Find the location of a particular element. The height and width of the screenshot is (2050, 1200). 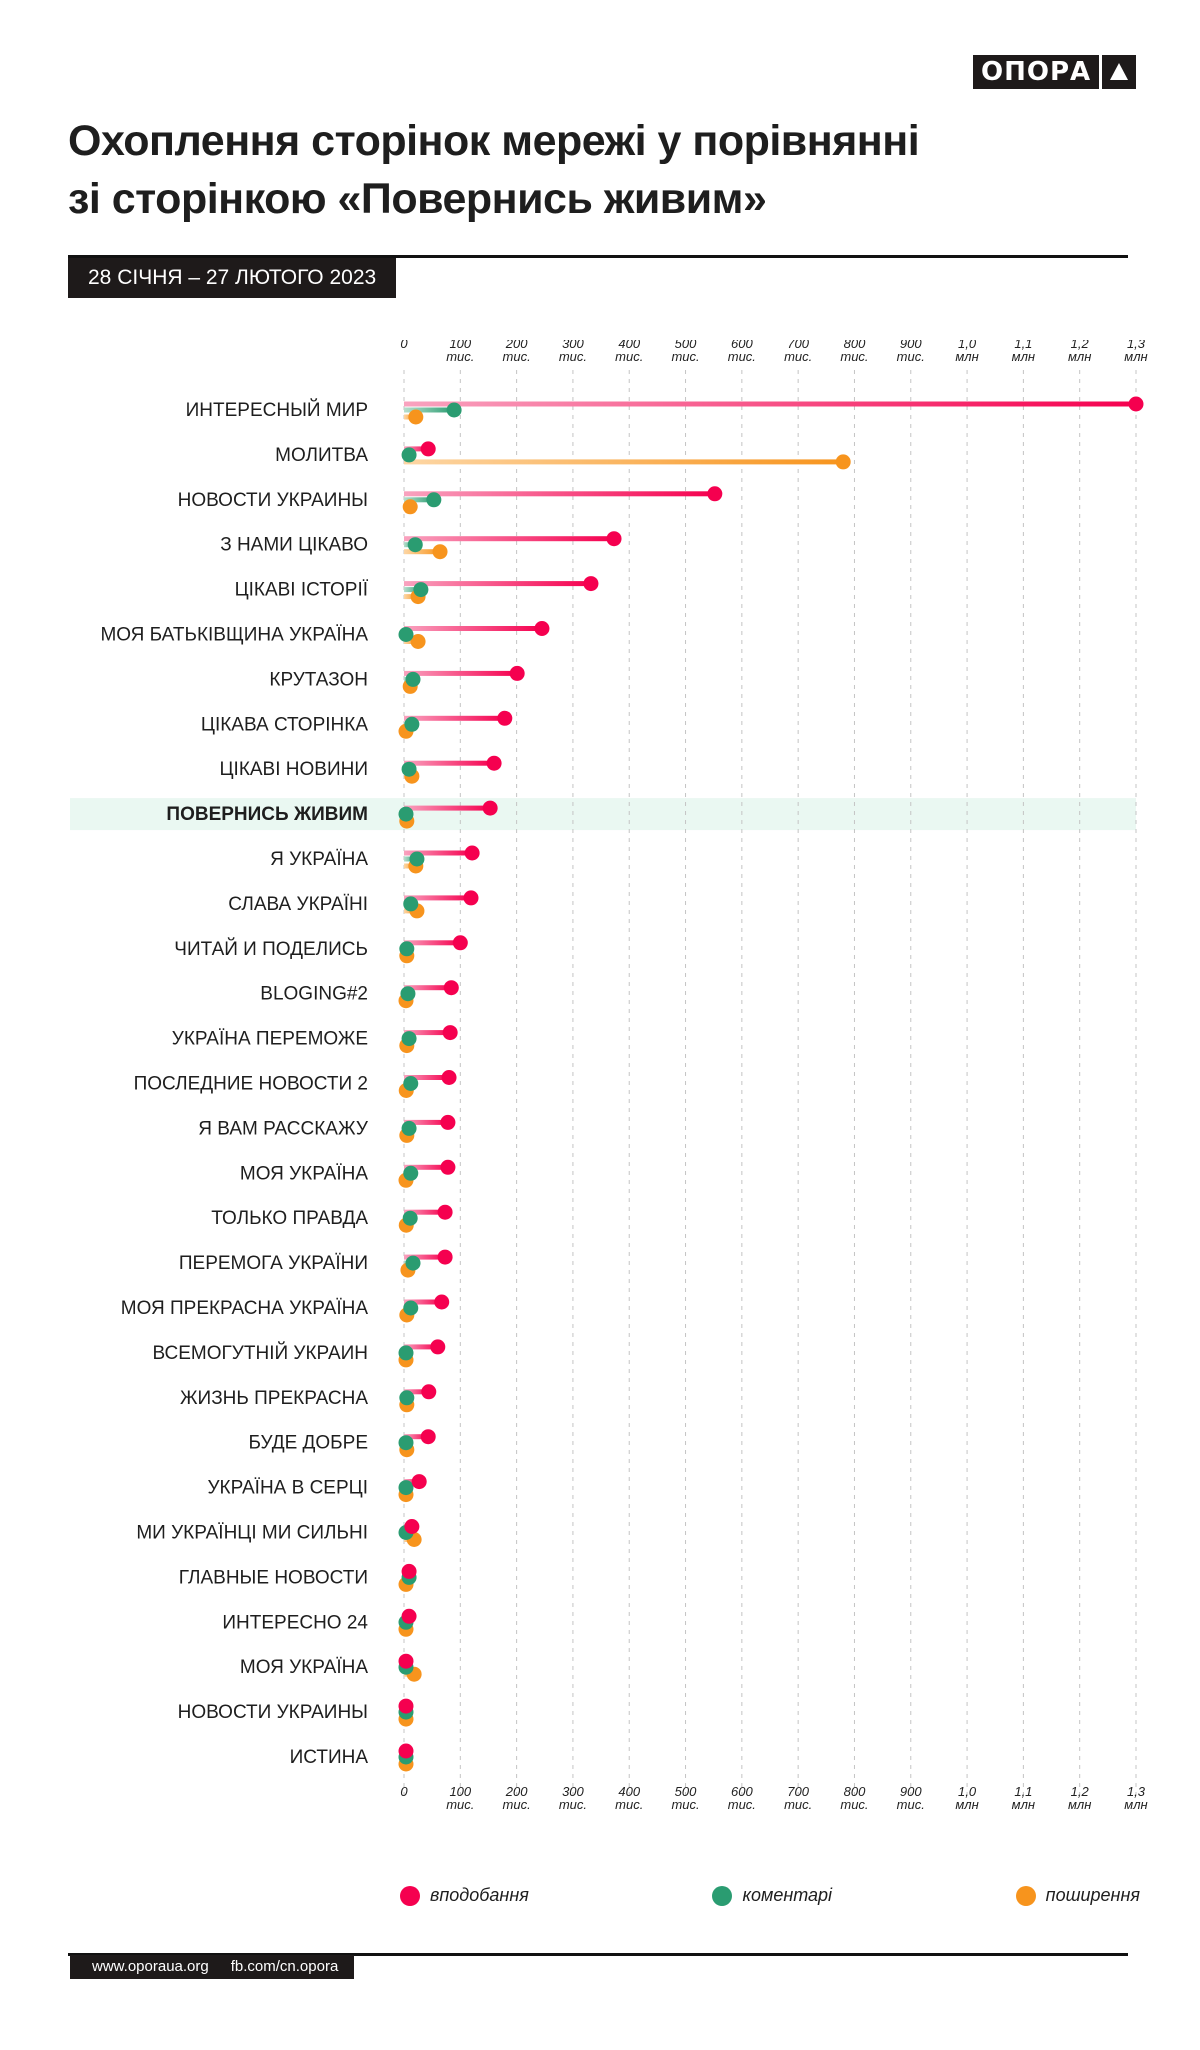

x-tick-label-top: 300 тис. is located at coordinates (573, 352).